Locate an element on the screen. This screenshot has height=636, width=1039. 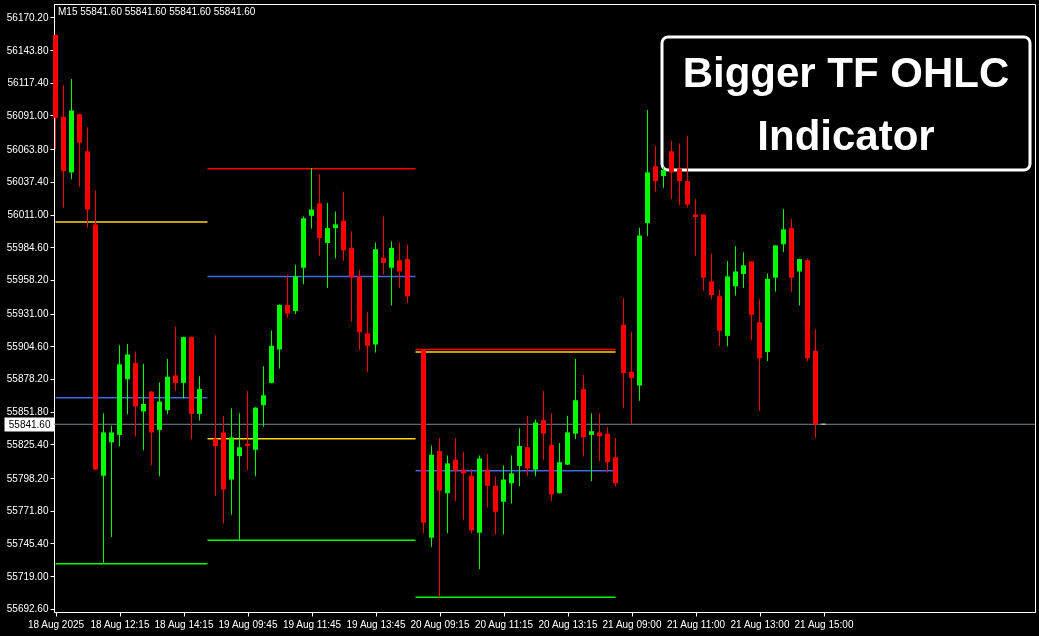
y-tick-label: 55798.20 is located at coordinates (27, 478).